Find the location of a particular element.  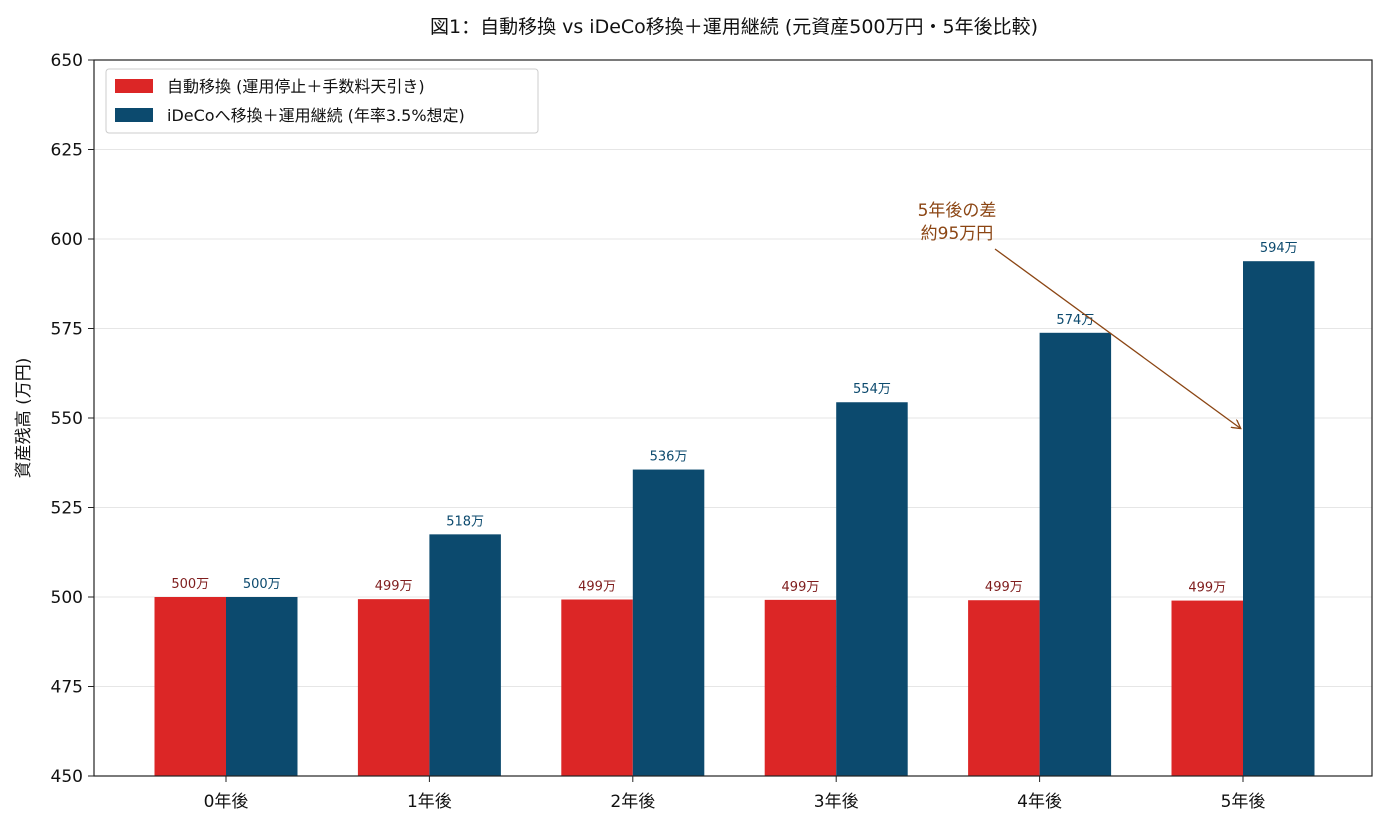

x-tick-label: 3年後 is located at coordinates (836, 802).